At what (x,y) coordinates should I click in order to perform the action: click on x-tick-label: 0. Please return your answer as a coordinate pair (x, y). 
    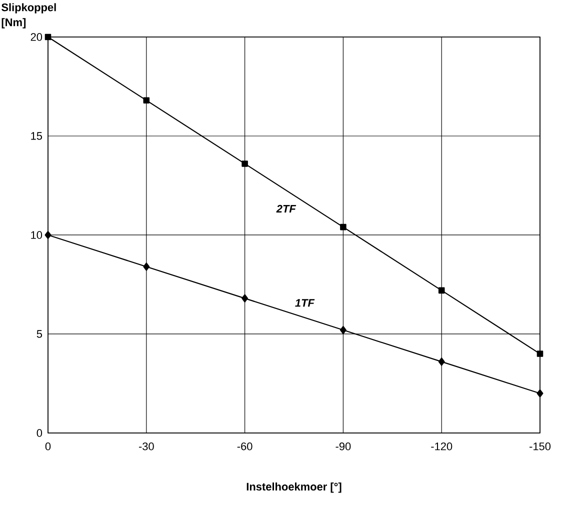
    Looking at the image, I should click on (48, 446).